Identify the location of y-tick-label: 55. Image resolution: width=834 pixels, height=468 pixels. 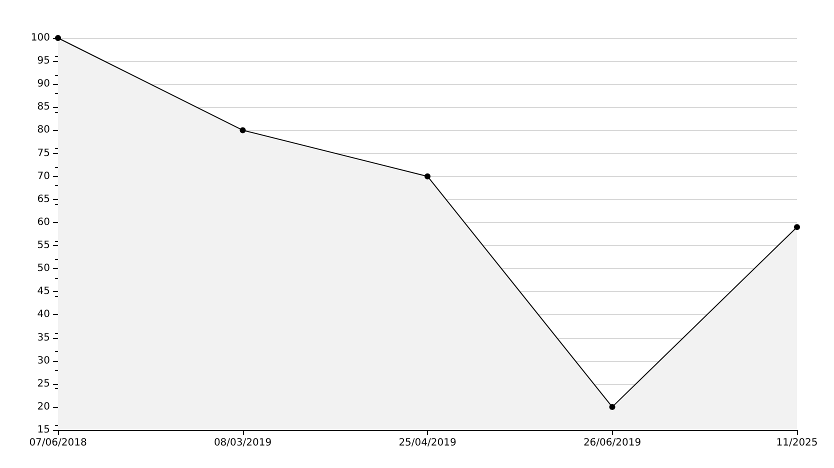
(43, 246).